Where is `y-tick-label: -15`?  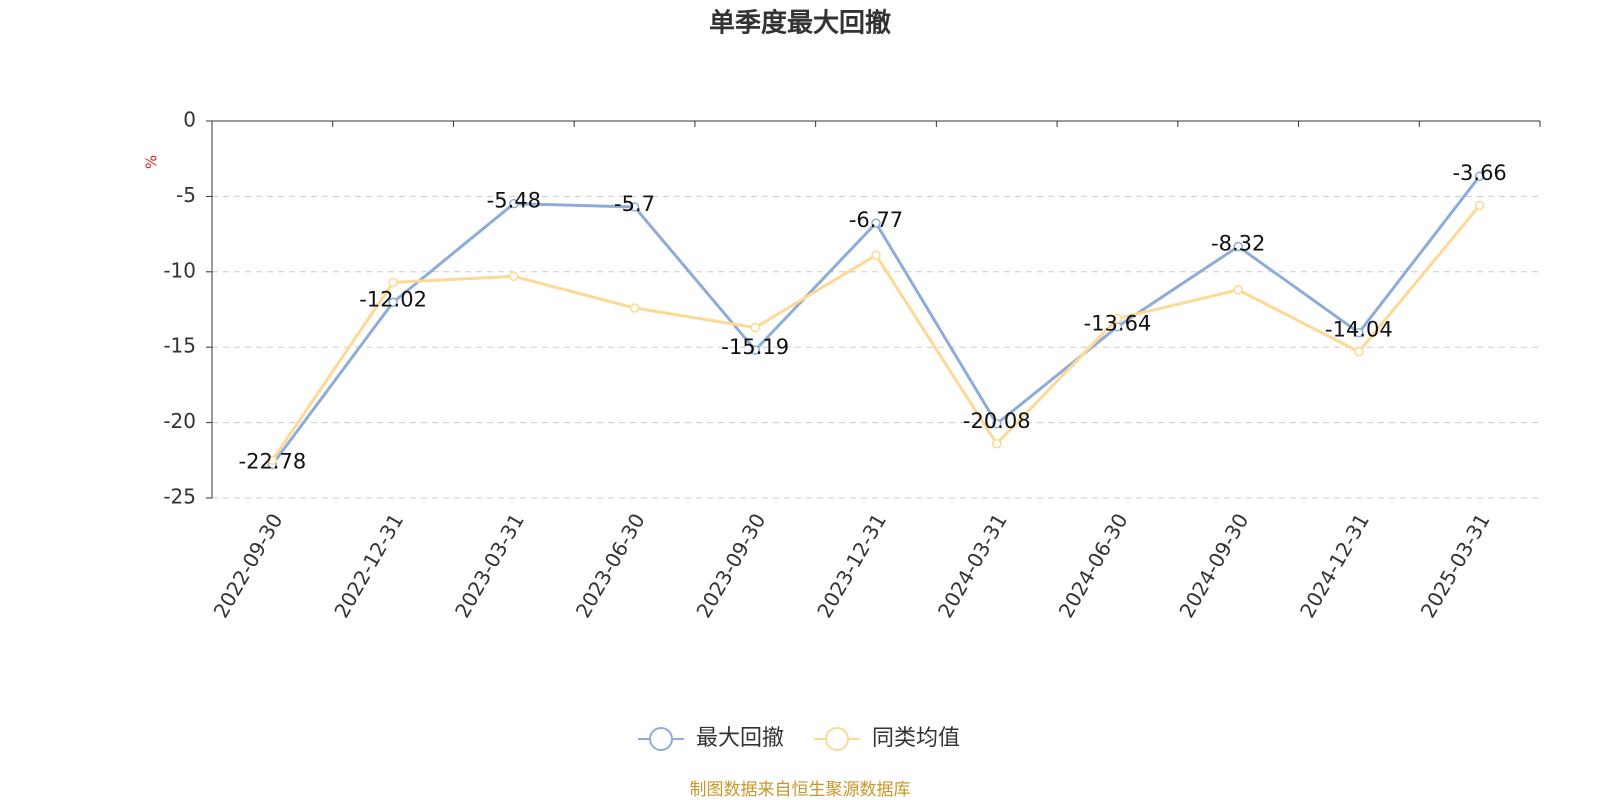 y-tick-label: -15 is located at coordinates (179, 346).